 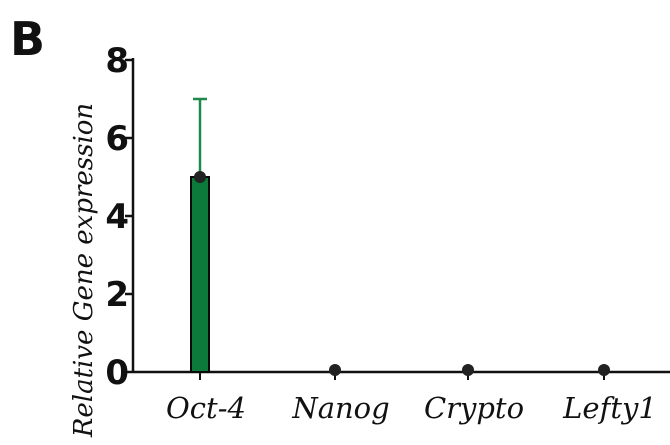 What do you see at coordinates (117, 139) in the screenshot?
I see `y-tick-label: 6` at bounding box center [117, 139].